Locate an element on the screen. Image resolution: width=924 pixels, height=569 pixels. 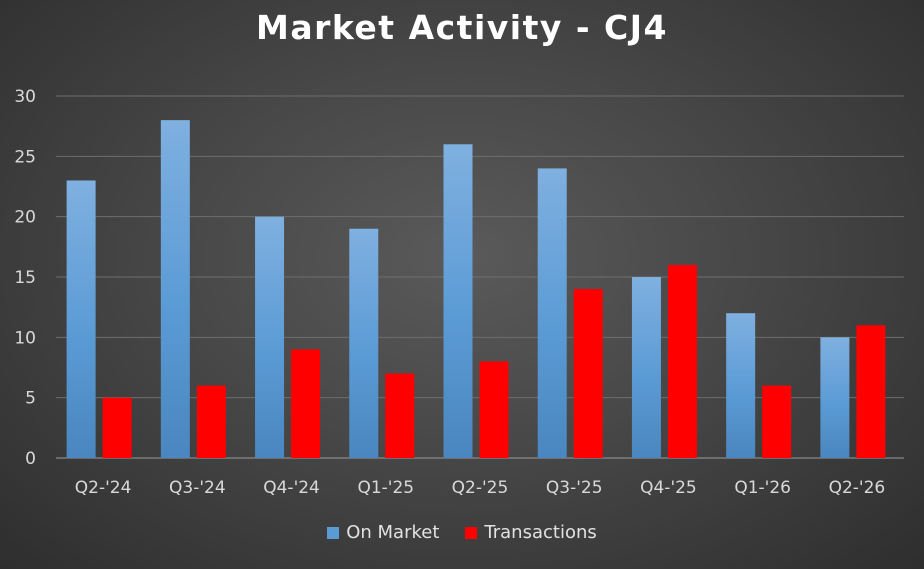
legend-label-transactions: Transactions is located at coordinates (540, 532).